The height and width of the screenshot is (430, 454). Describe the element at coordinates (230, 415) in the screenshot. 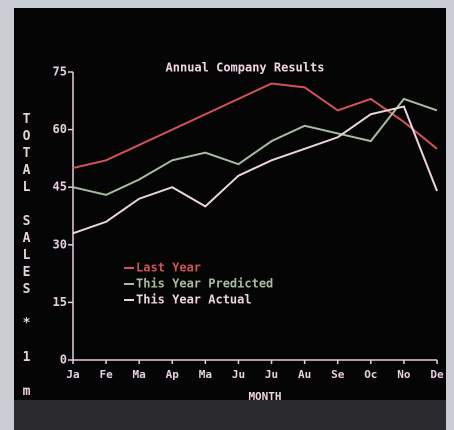

I see `bezel` at that location.